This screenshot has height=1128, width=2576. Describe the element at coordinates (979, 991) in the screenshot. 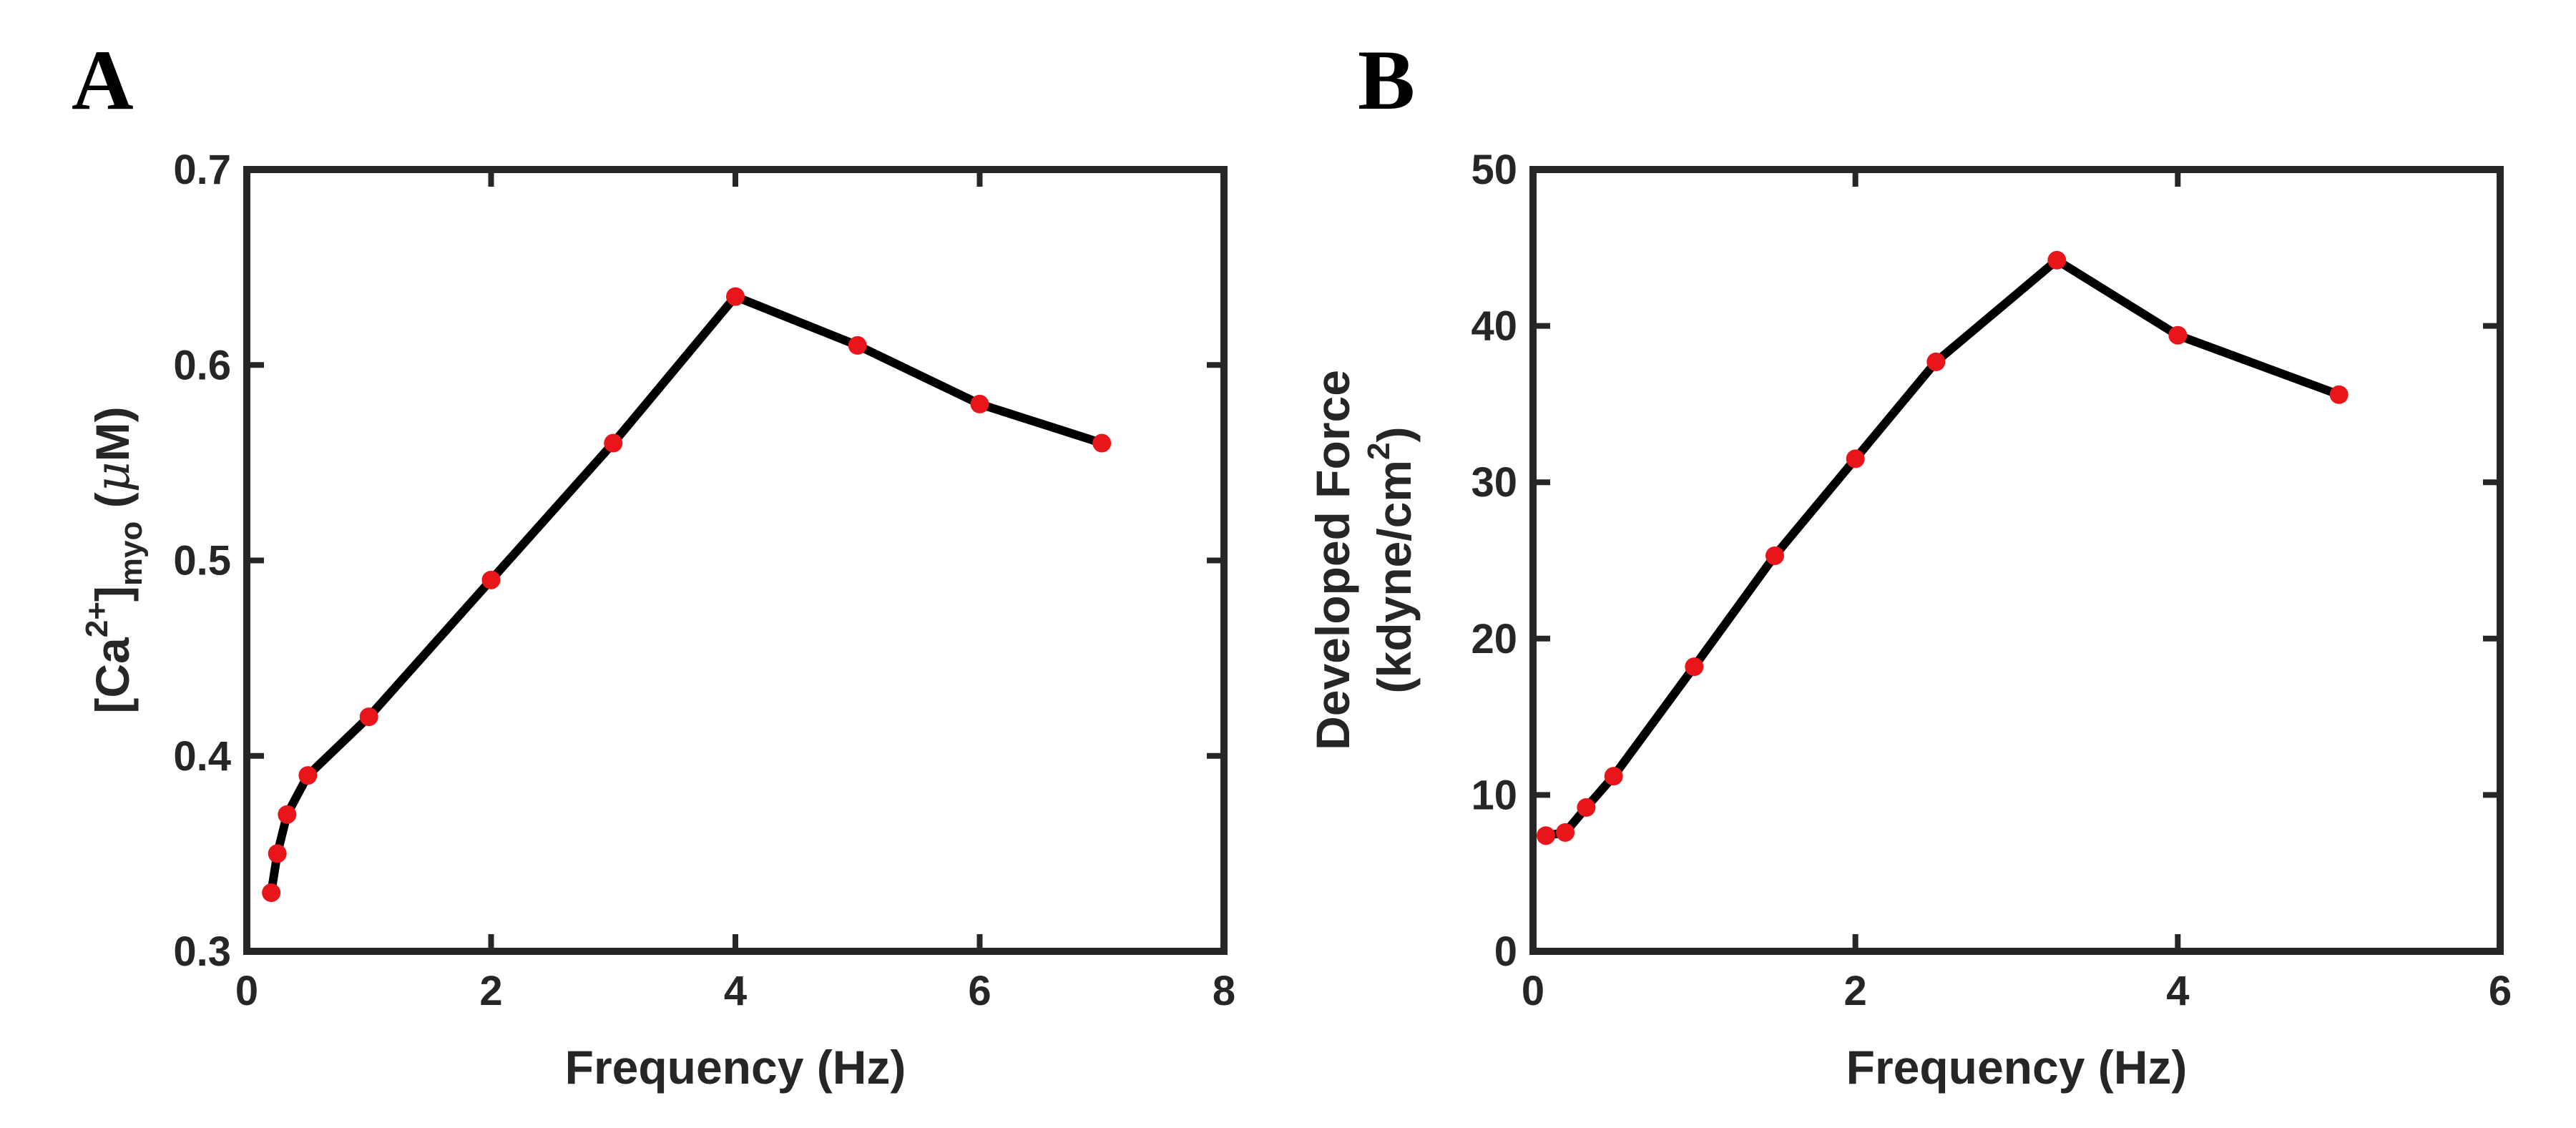

I see `panel-a-x-tick-label: 6` at that location.